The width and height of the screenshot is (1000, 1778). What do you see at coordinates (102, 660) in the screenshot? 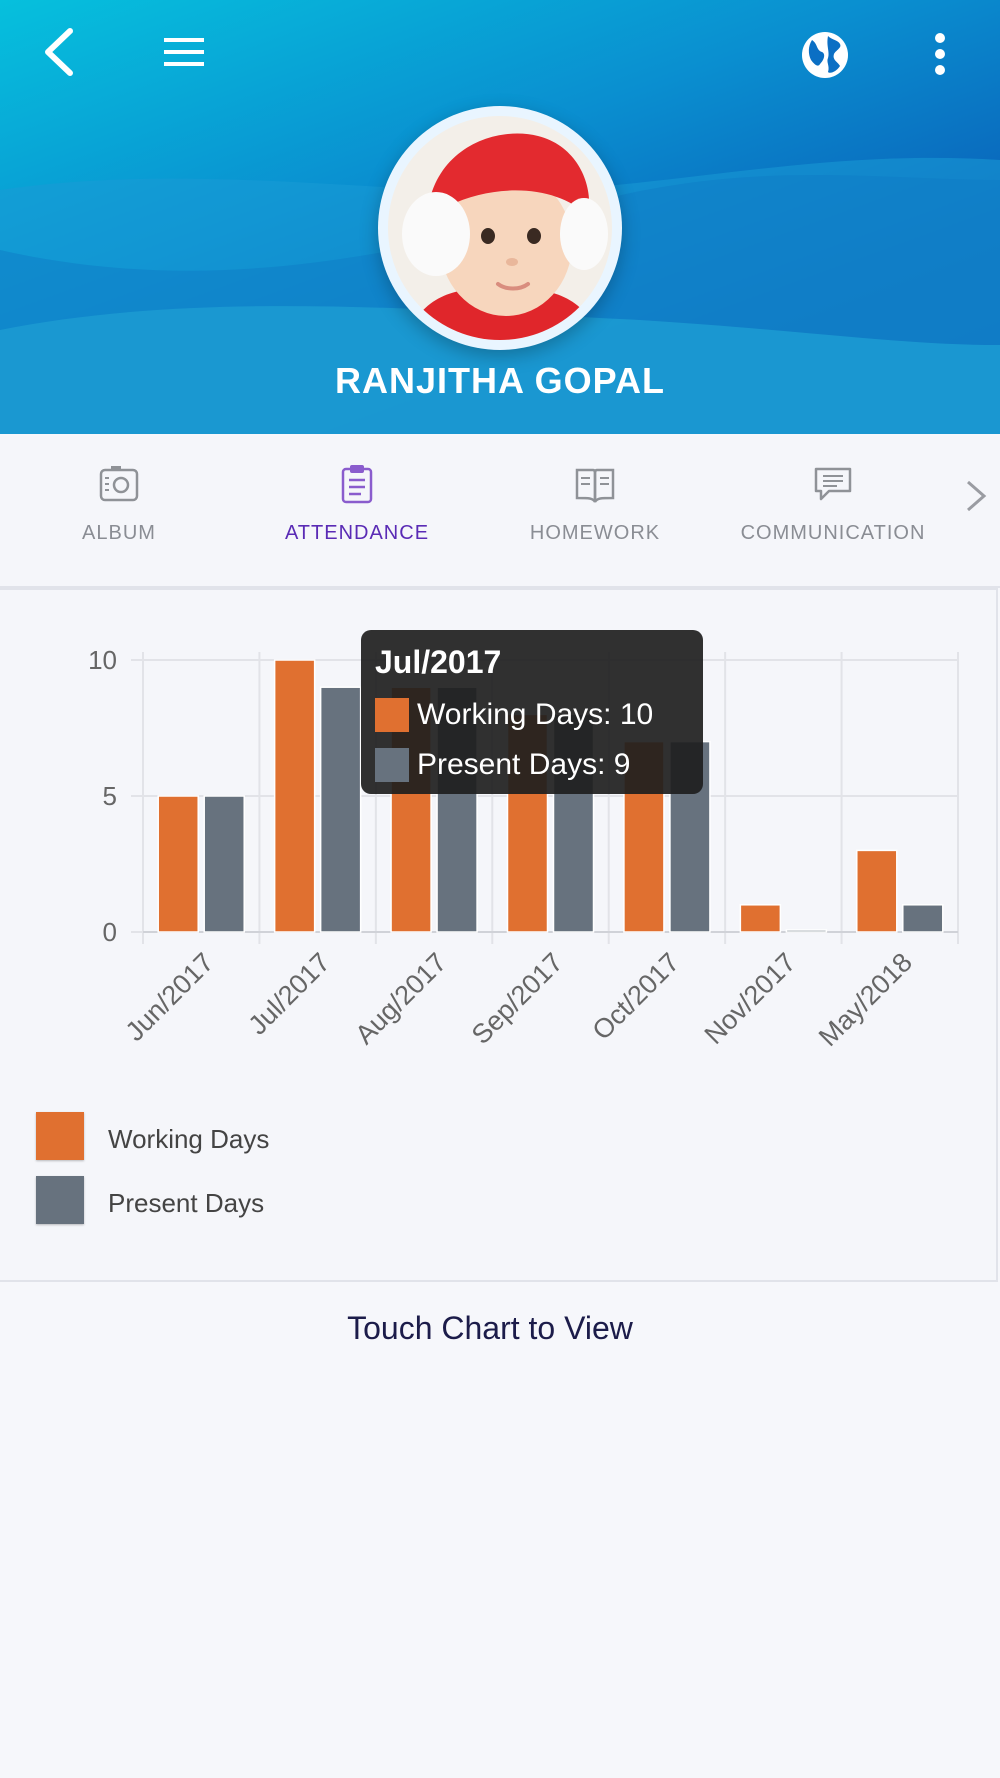
I see `y-tick-label: 10` at bounding box center [102, 660].